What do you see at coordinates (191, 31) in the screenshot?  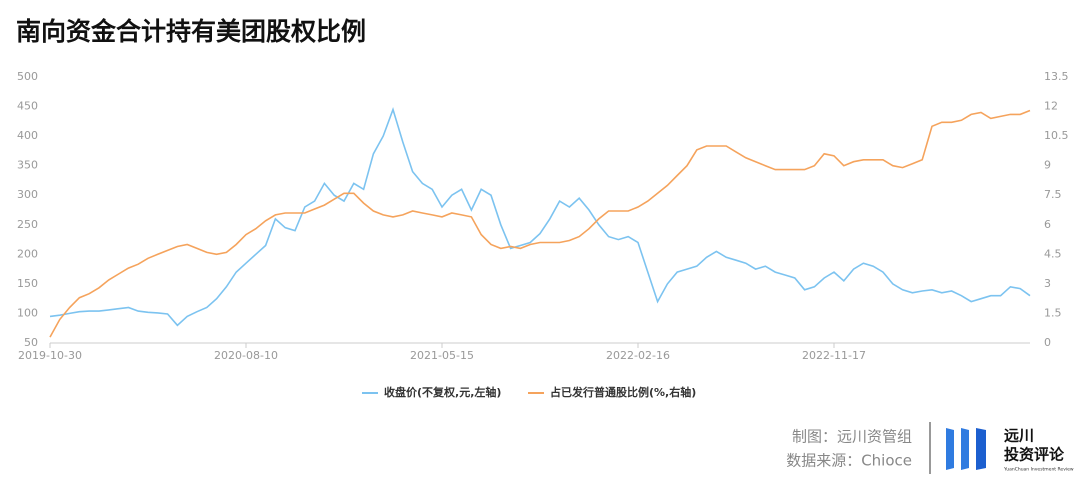 I see `chart-title: 南向资金合计持有美团股权比例` at bounding box center [191, 31].